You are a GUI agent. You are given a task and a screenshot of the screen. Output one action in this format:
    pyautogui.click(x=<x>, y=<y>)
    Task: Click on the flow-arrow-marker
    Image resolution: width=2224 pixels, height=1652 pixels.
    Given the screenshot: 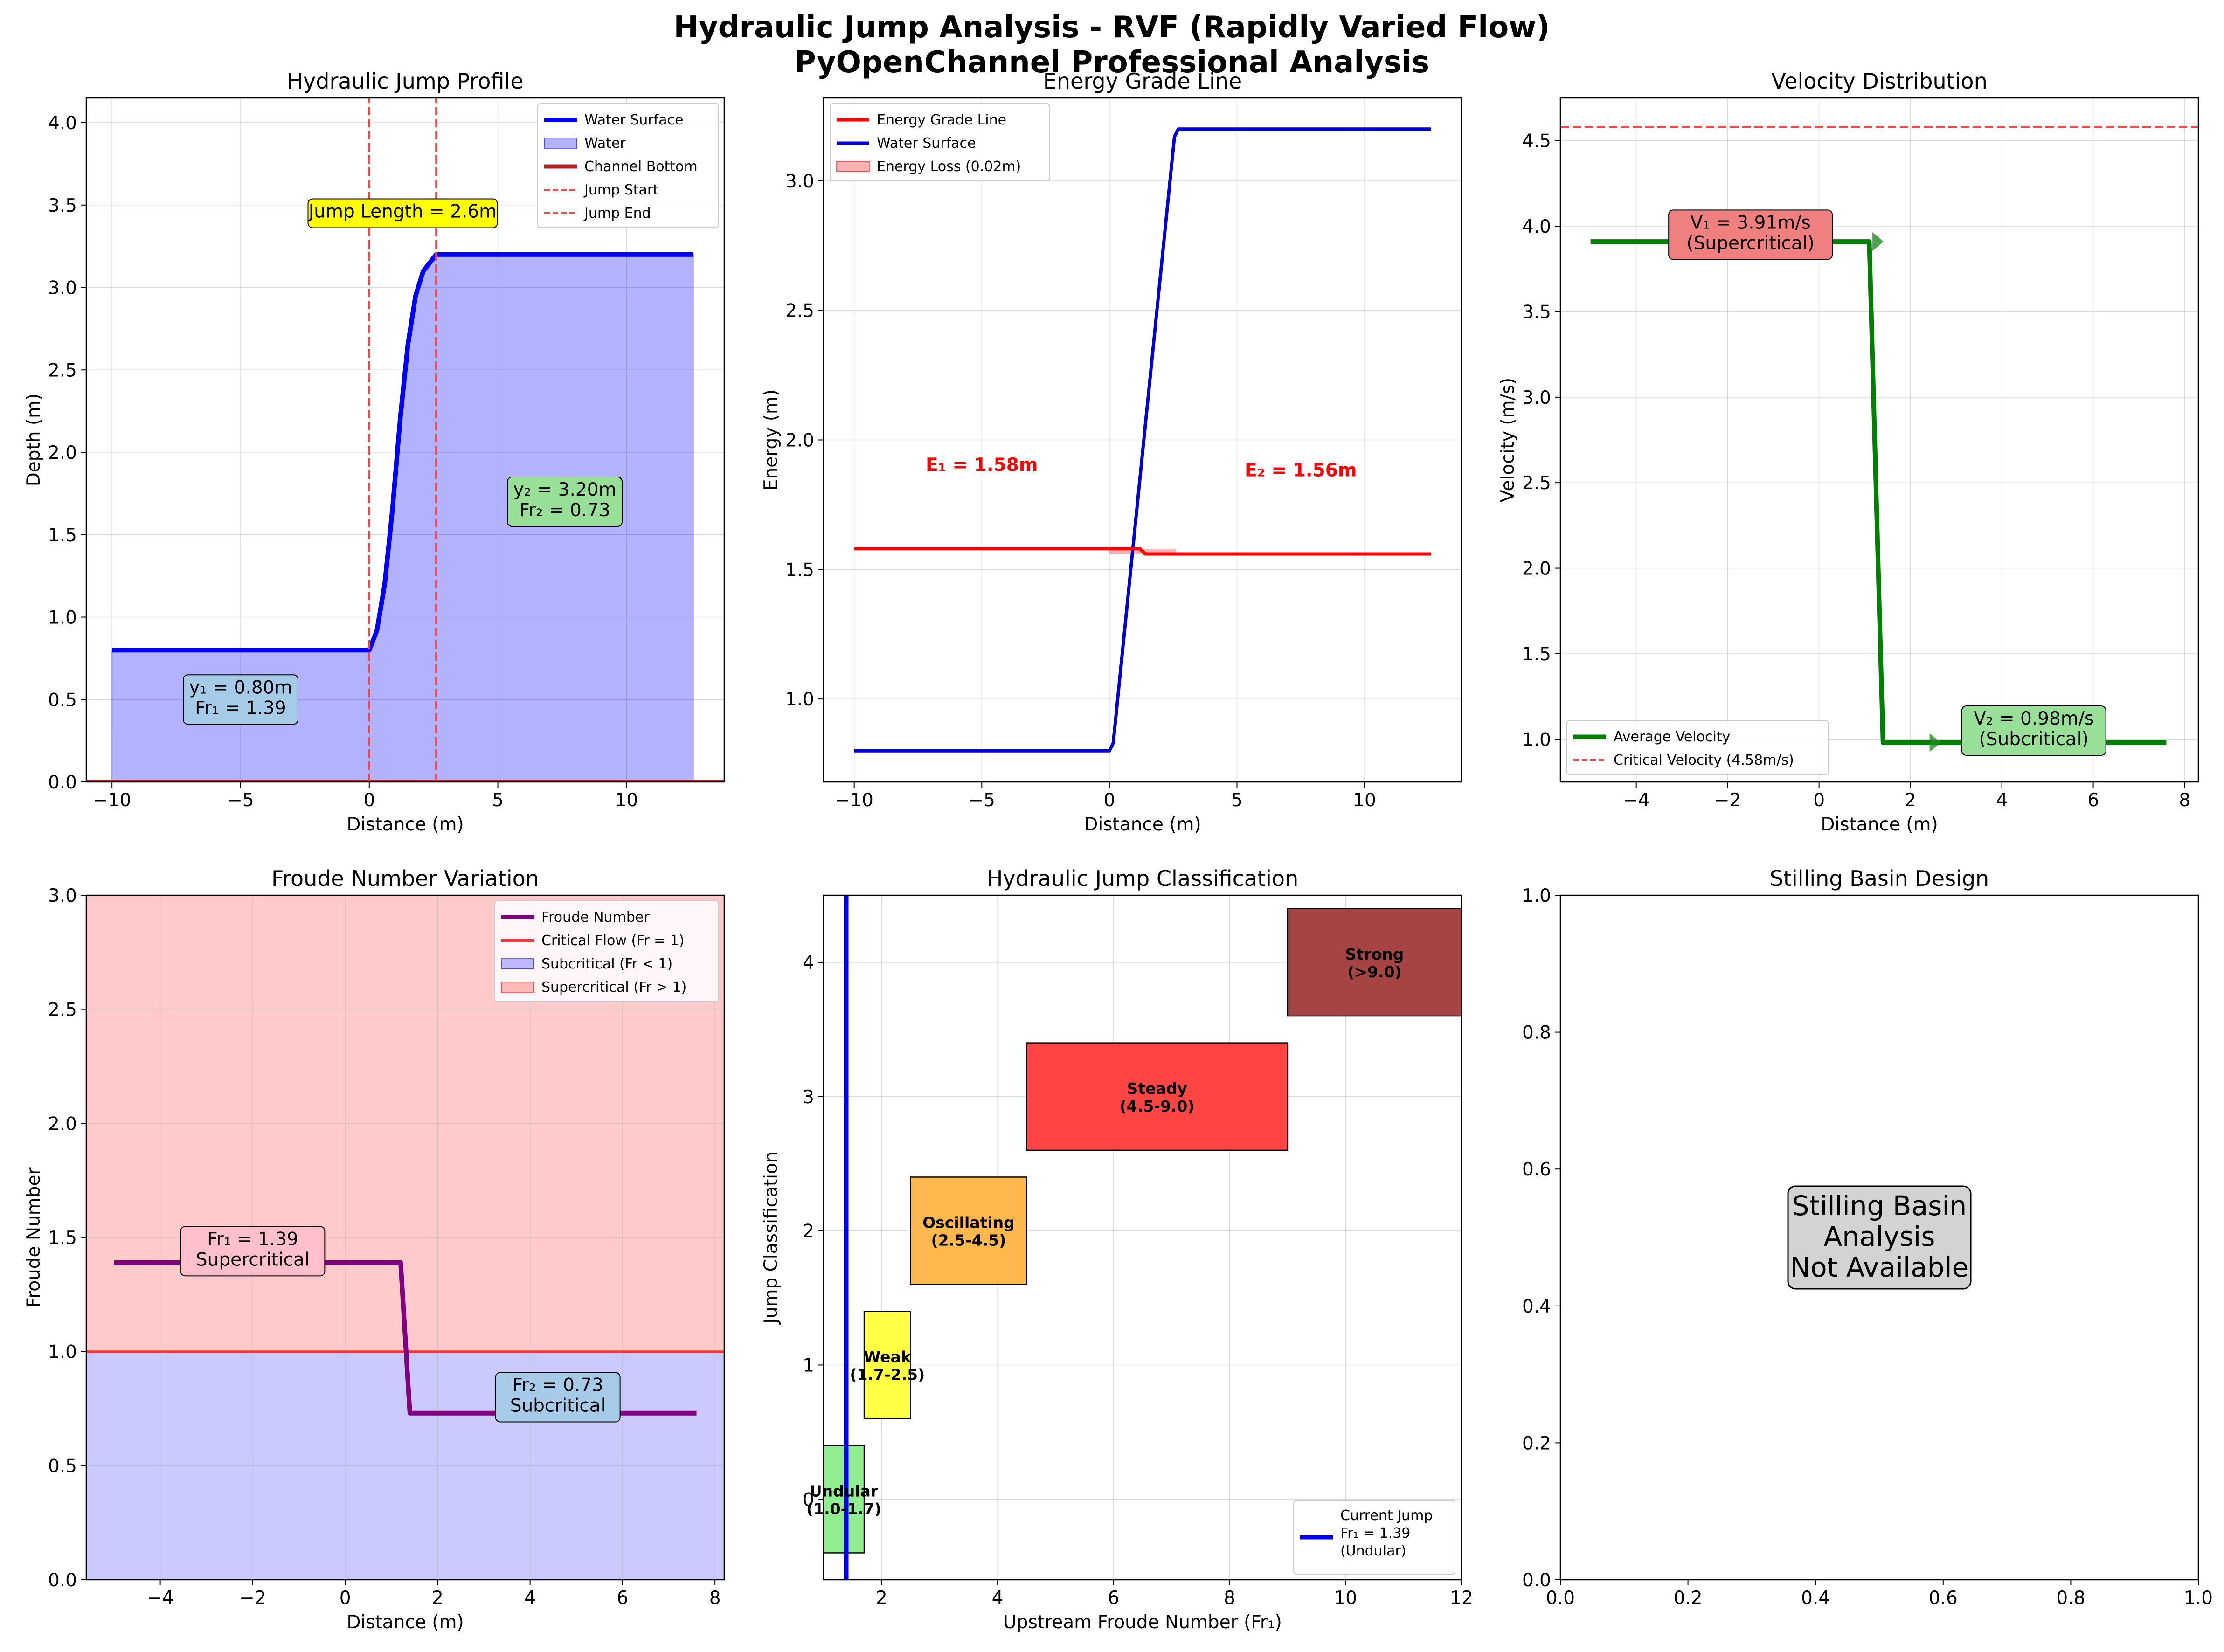 What is the action you would take?
    pyautogui.click(x=1935, y=742)
    